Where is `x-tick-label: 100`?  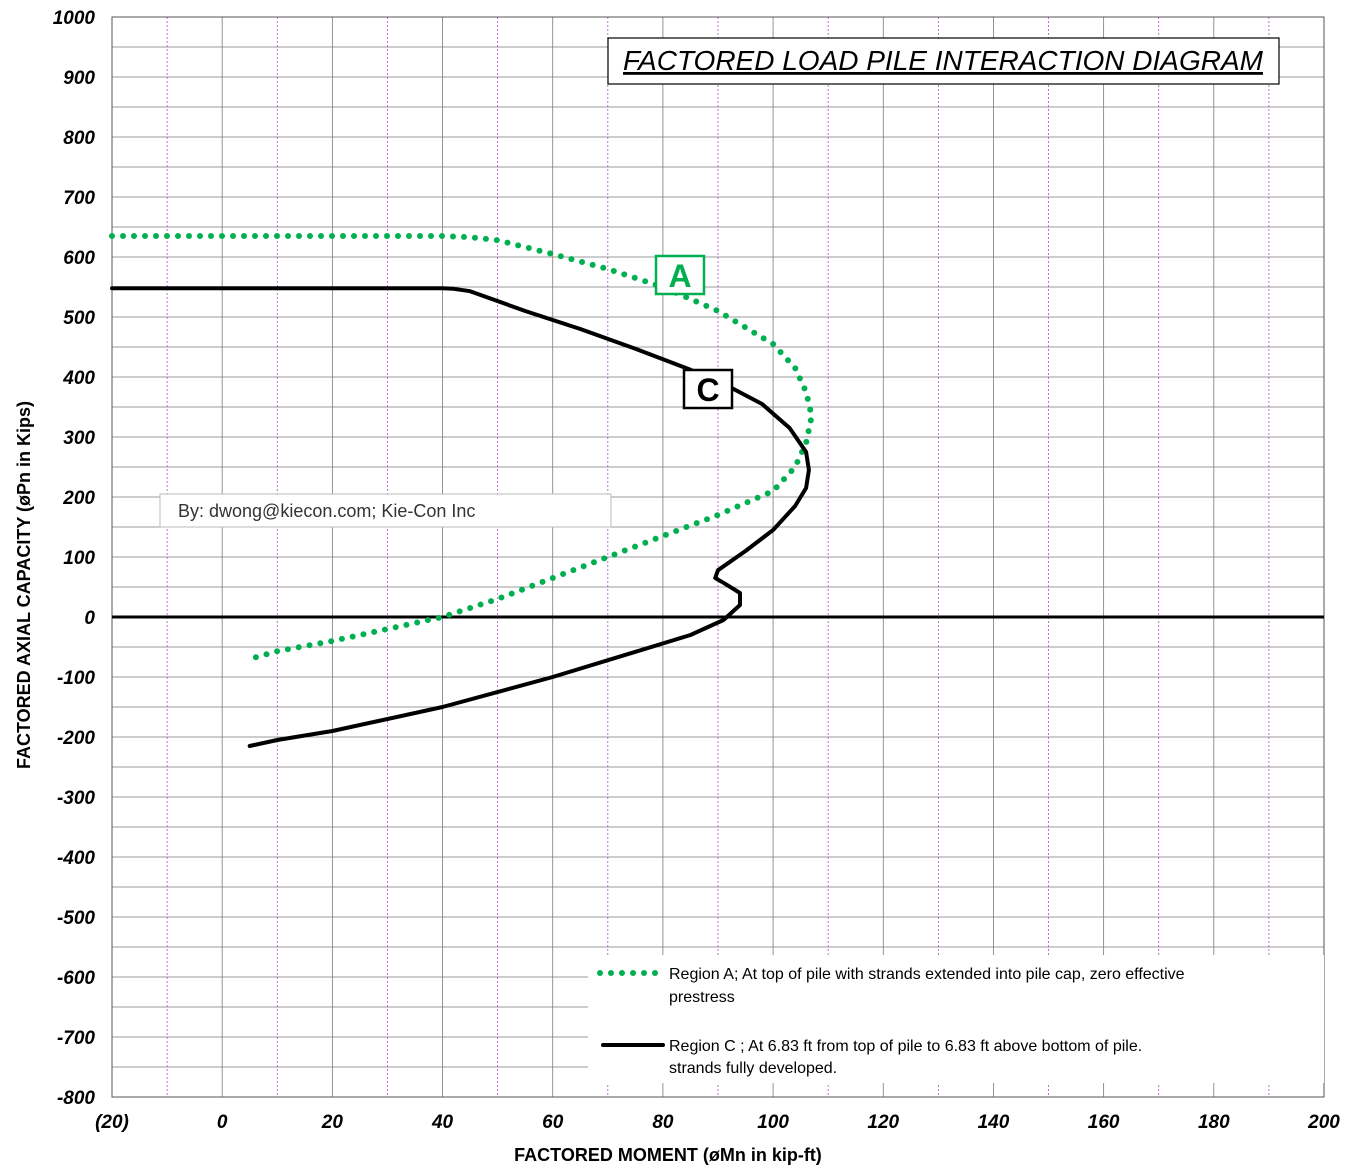
x-tick-label: 100 is located at coordinates (773, 1122).